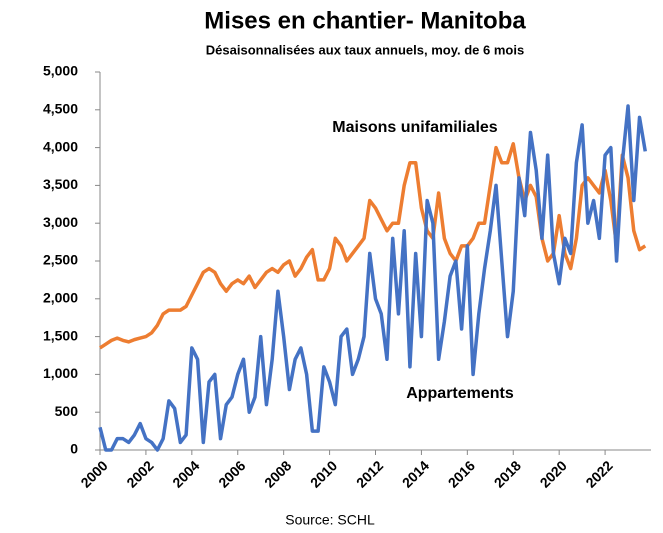 This screenshot has width=663, height=533. Describe the element at coordinates (323, 473) in the screenshot. I see `x-tick-label: 2010` at that location.